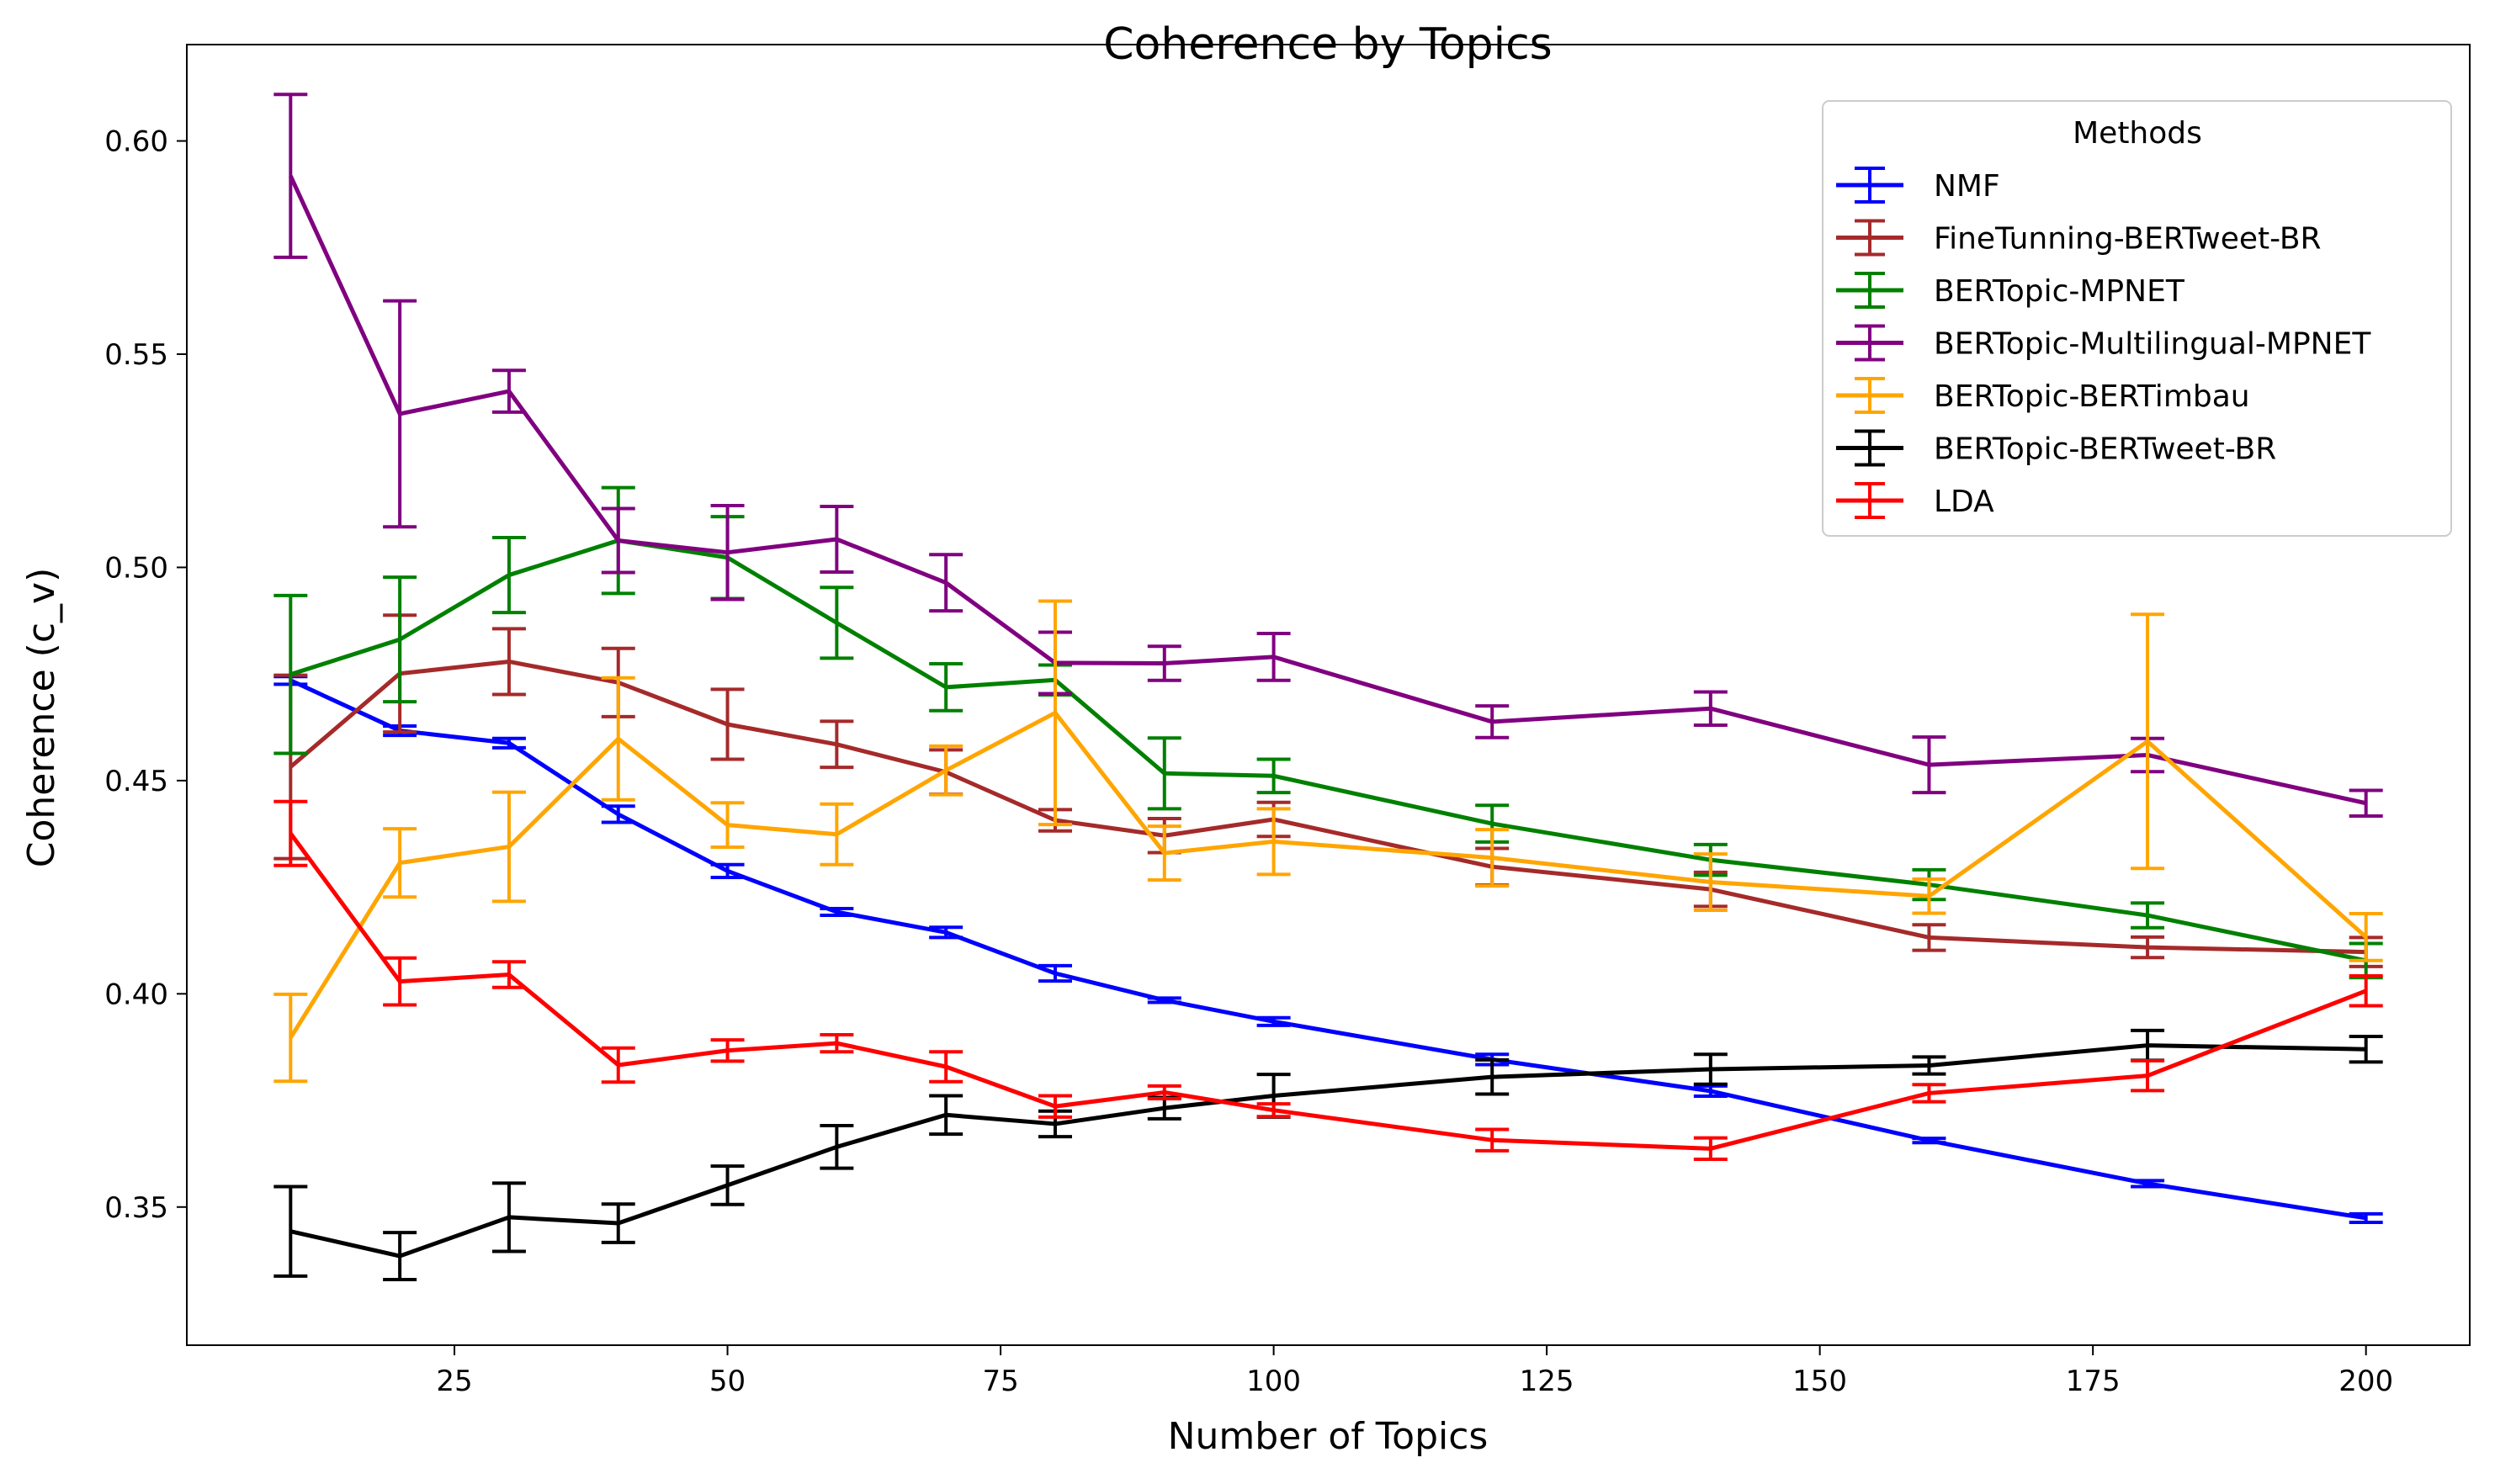 This screenshot has width=2495, height=1484. What do you see at coordinates (136, 568) in the screenshot?
I see `y-tick-label: 0.50` at bounding box center [136, 568].